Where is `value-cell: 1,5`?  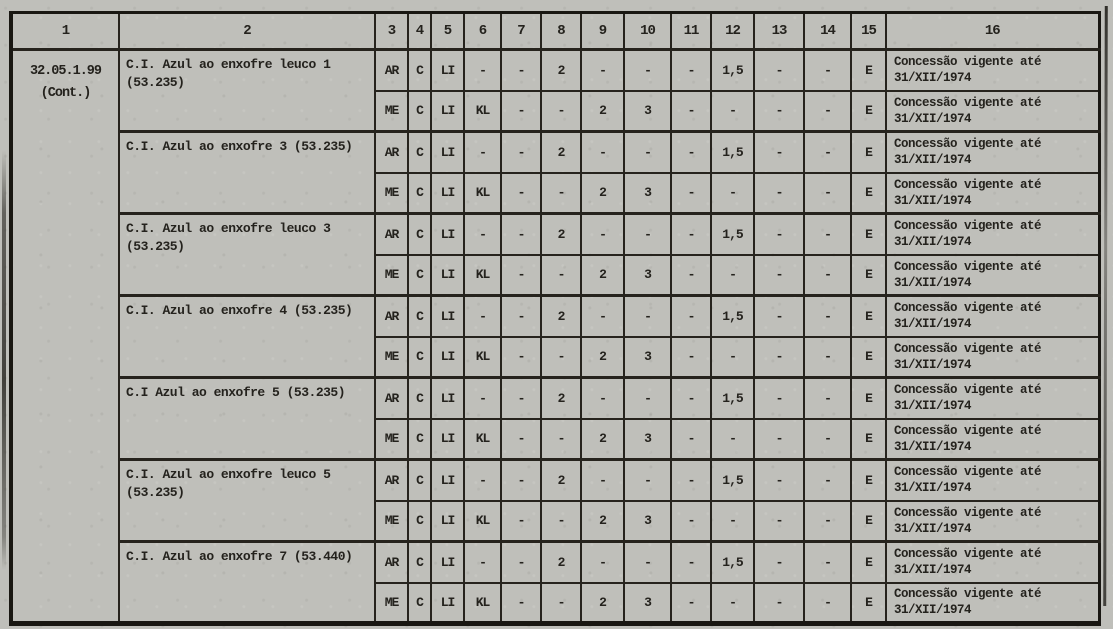
value-cell: 1,5 is located at coordinates (732, 398).